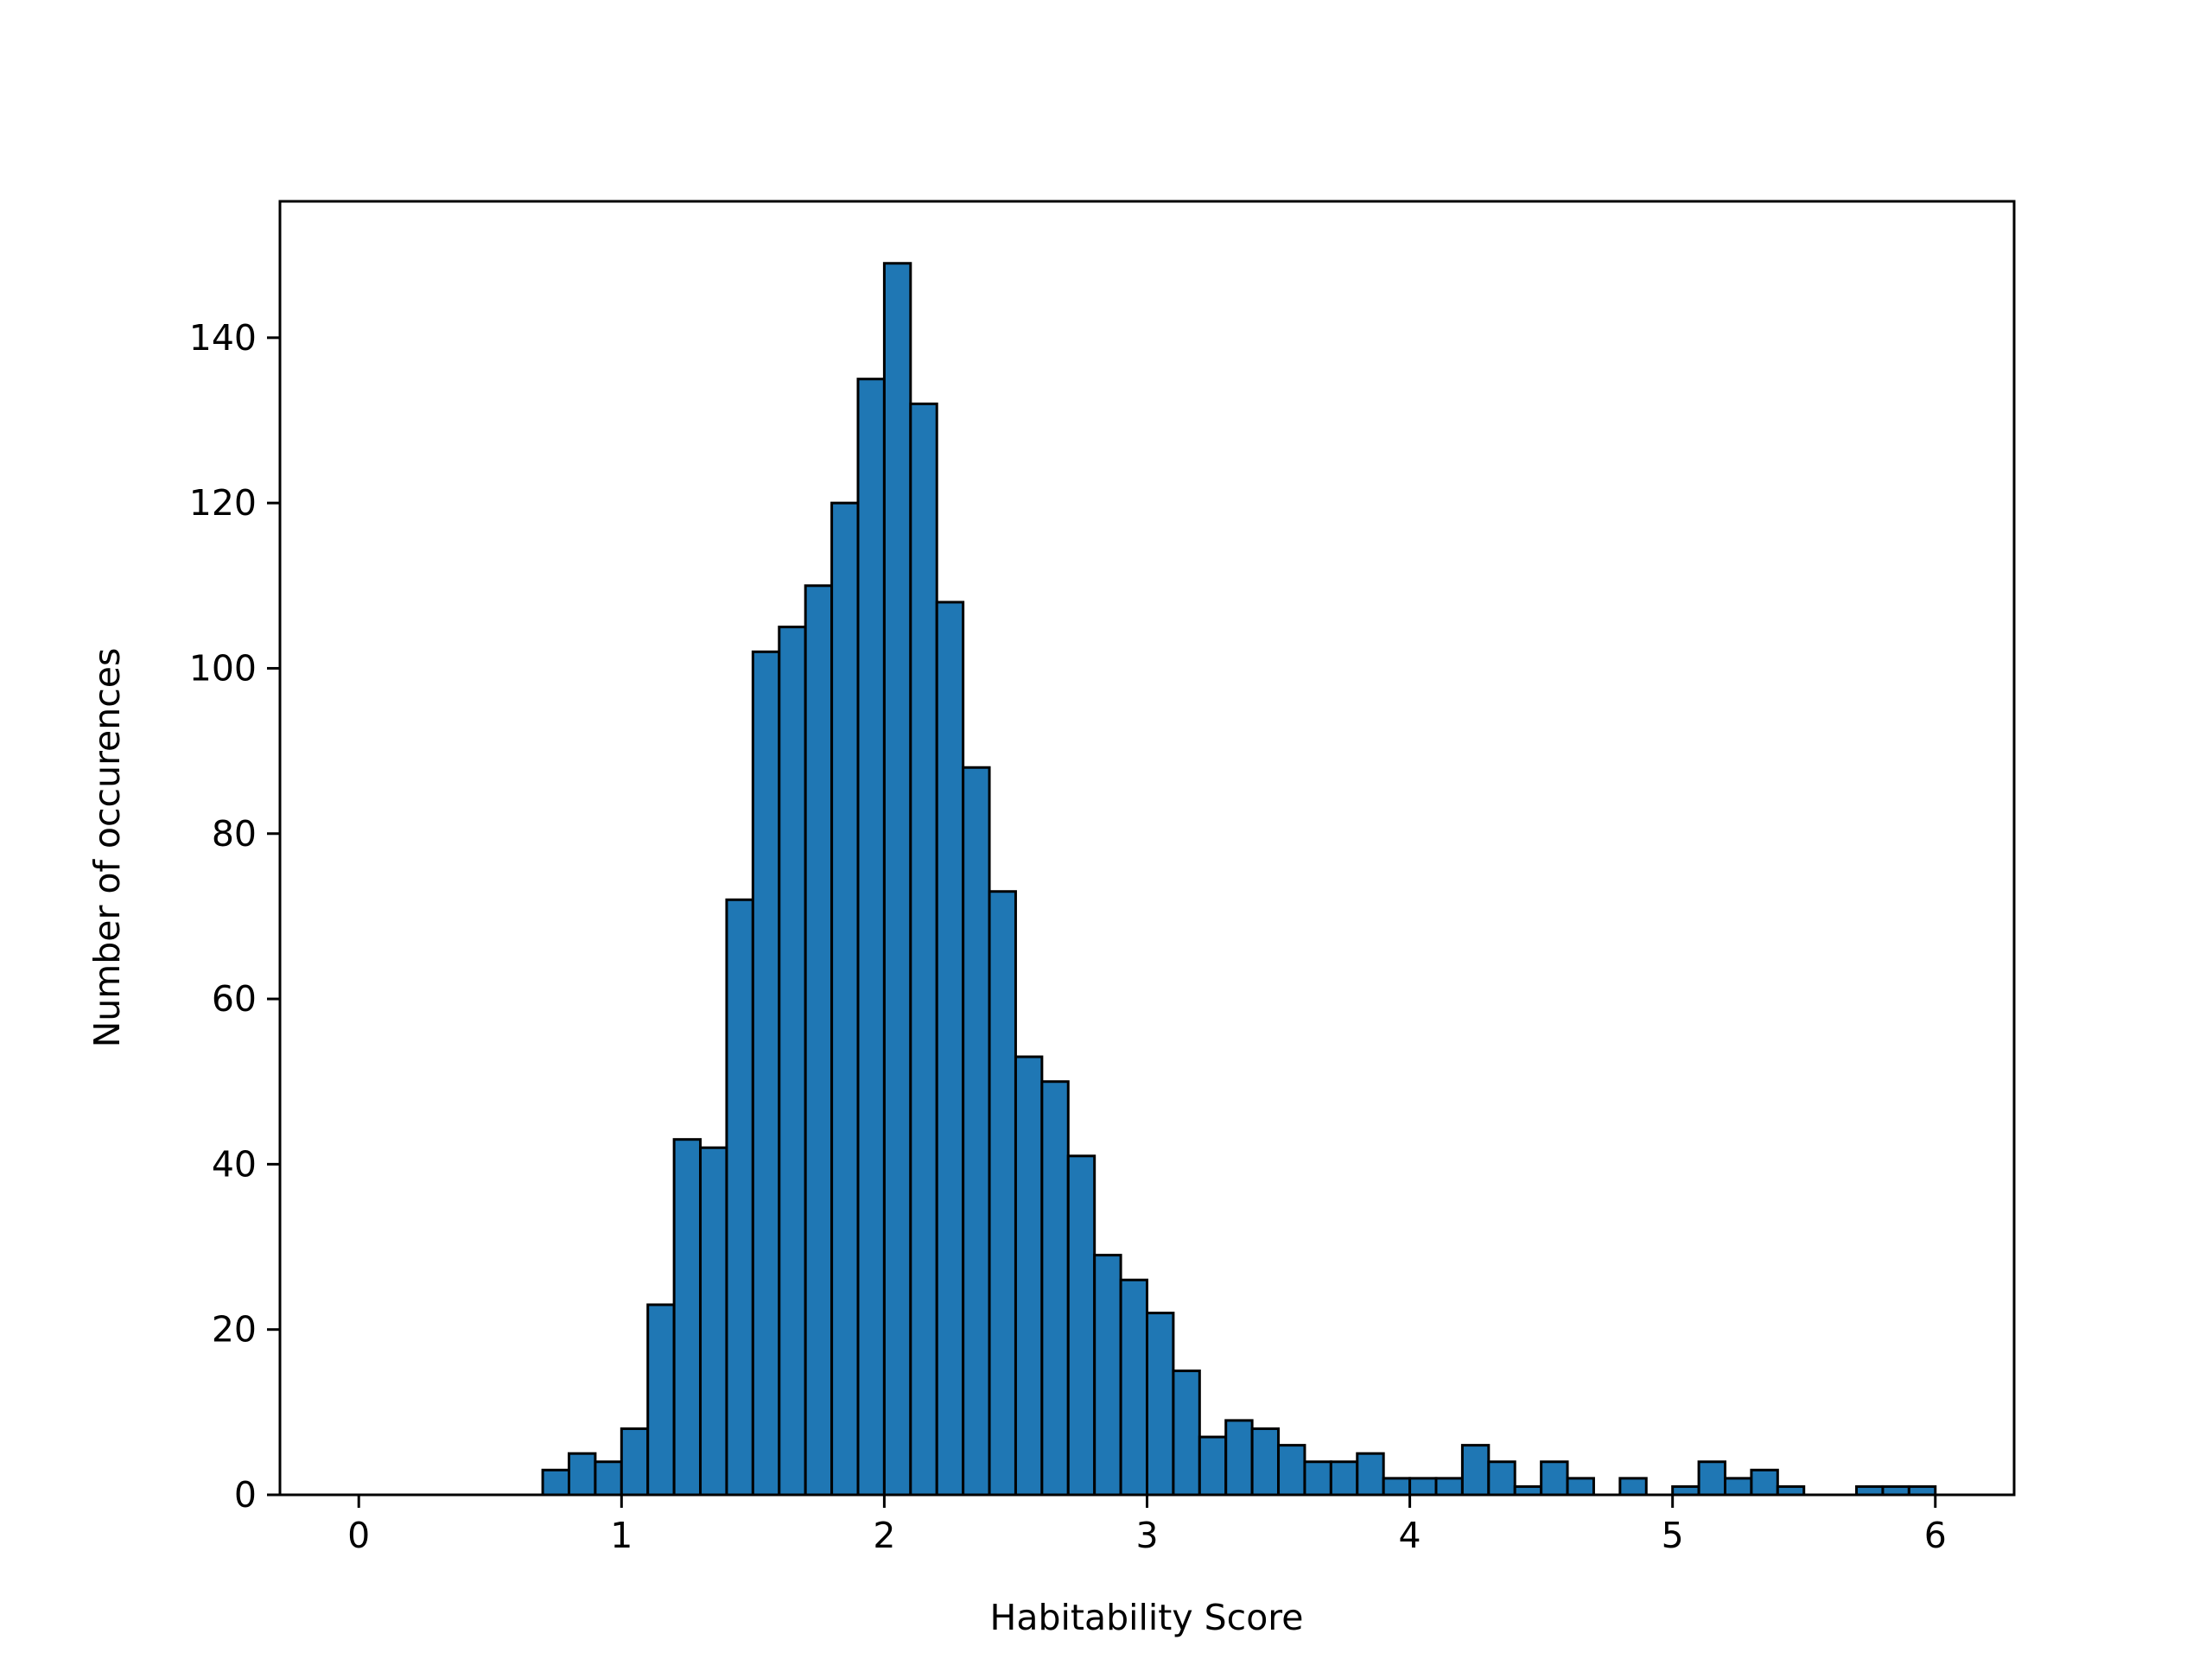  What do you see at coordinates (223, 503) in the screenshot?
I see `y-tick-label: 120` at bounding box center [223, 503].